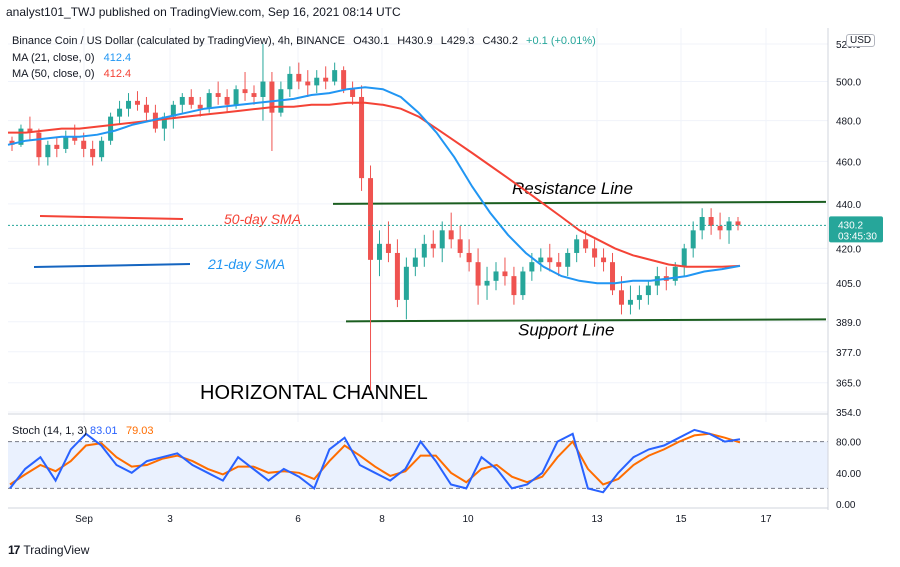  I want to click on stoch-k-value: 83.01, so click(104, 431).